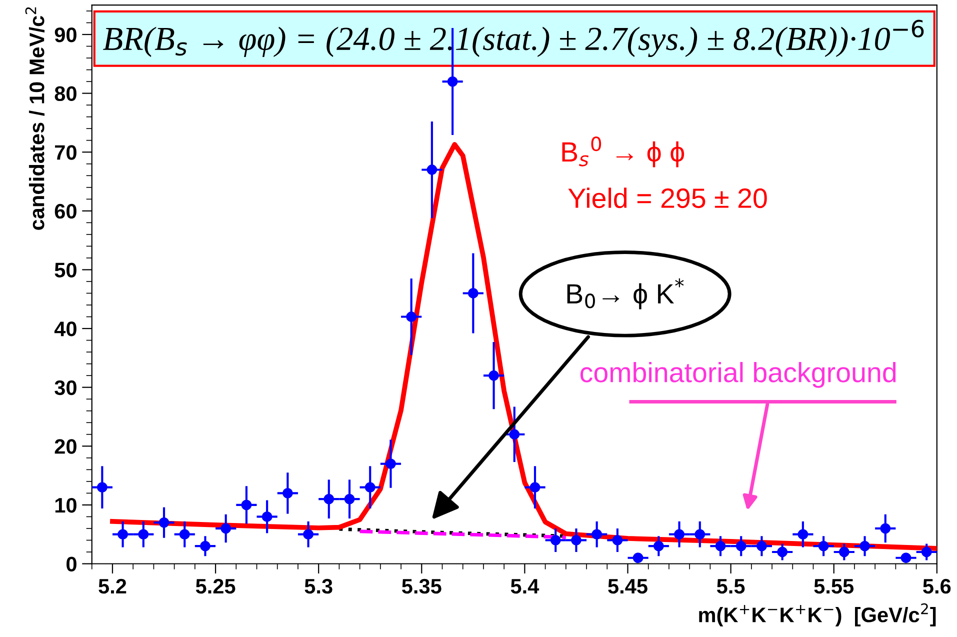 The image size is (957, 637). What do you see at coordinates (628, 586) in the screenshot?
I see `x-tick-label: 5.45` at bounding box center [628, 586].